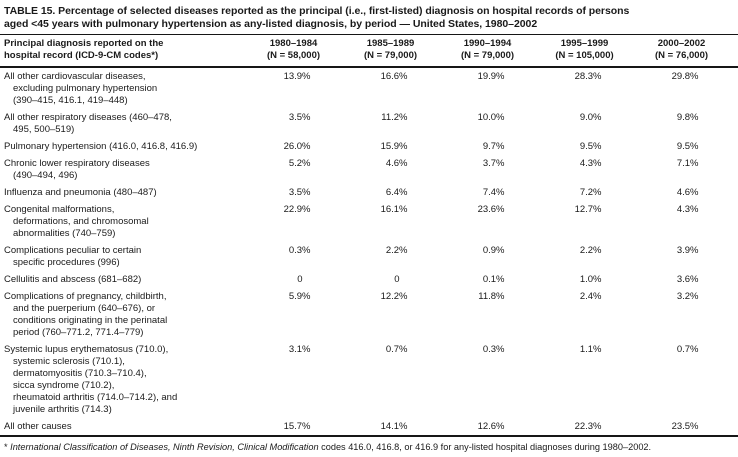  I want to click on cell-value: 13.9%, so click(297, 76).